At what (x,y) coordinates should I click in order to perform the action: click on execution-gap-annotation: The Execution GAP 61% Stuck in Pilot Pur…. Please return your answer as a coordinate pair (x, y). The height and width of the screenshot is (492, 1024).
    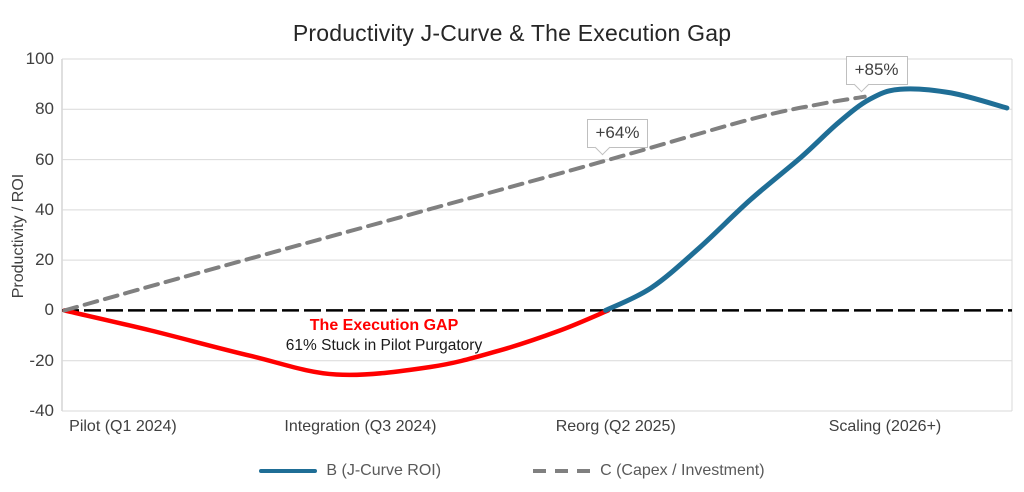
    Looking at the image, I should click on (384, 336).